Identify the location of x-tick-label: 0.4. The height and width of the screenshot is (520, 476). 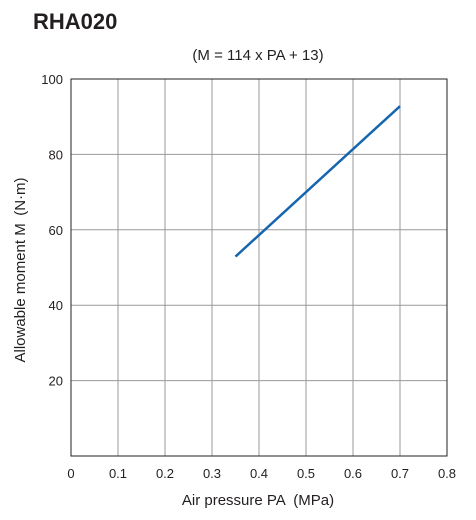
(259, 473).